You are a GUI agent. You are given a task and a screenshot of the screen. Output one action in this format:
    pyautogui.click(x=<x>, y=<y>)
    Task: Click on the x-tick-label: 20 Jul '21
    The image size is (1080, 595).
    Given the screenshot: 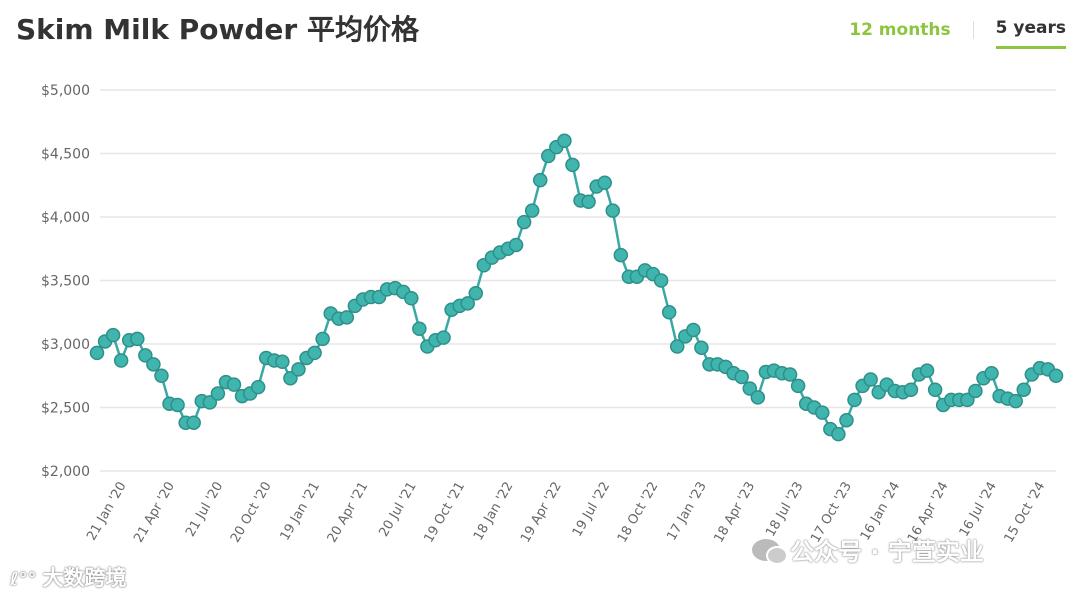 What is the action you would take?
    pyautogui.click(x=397, y=510)
    